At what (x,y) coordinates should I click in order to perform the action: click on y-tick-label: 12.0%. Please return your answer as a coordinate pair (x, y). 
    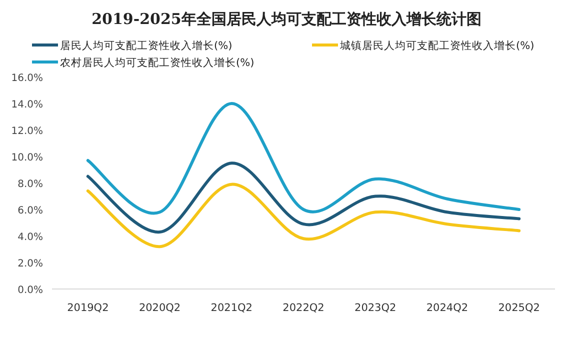
    Looking at the image, I should click on (27, 131).